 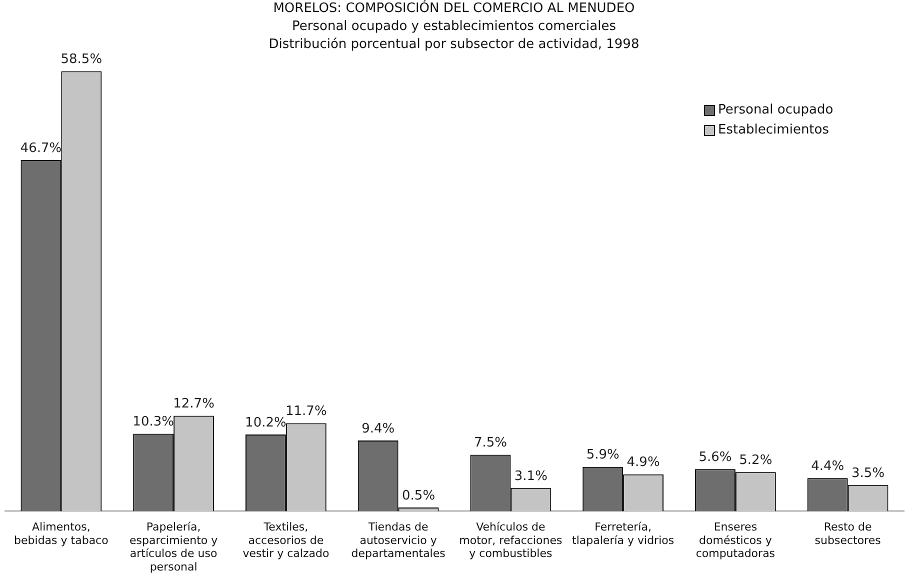 What do you see at coordinates (378, 428) in the screenshot?
I see `data-label: 9.4%` at bounding box center [378, 428].